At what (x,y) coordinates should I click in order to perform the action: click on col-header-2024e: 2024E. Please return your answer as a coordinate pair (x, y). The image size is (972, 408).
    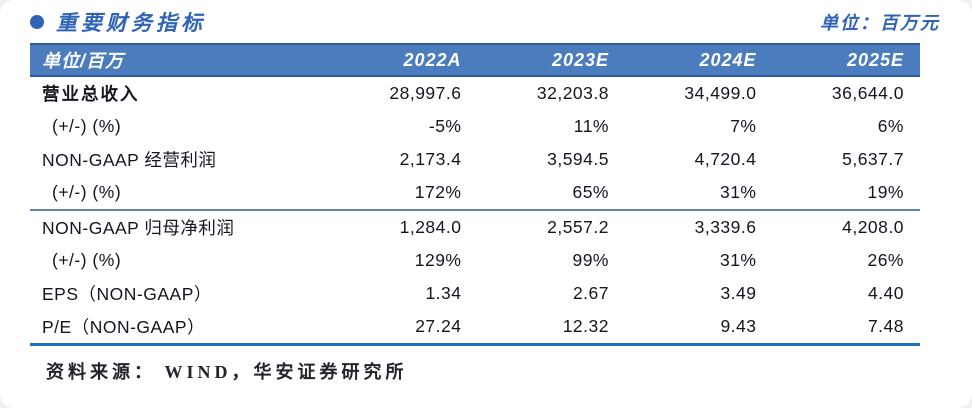
    Looking at the image, I should click on (728, 59).